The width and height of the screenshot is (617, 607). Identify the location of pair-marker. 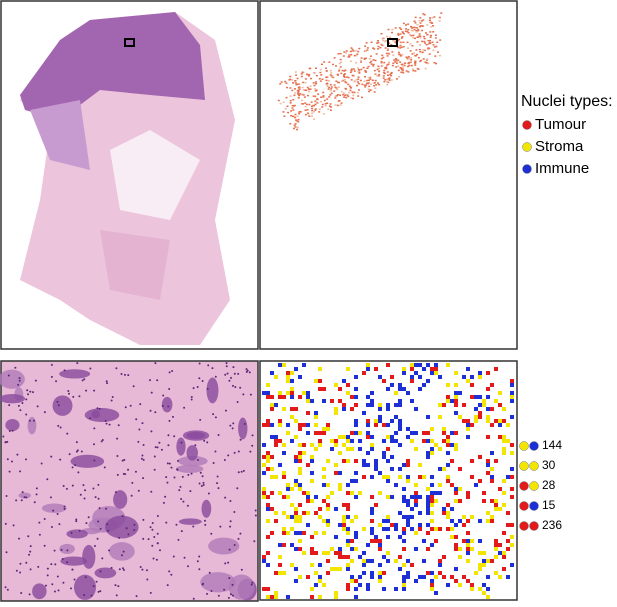
(524, 486).